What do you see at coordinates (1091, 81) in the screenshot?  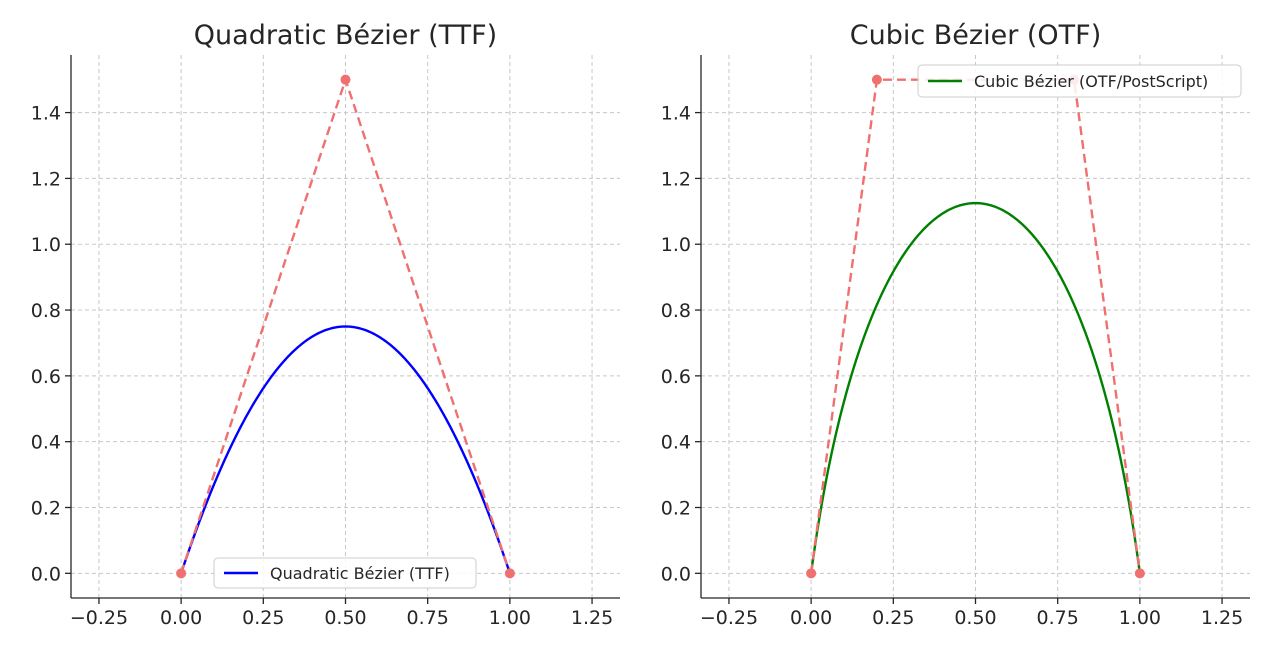 I see `legend-label: Cubic Bézier (OTF/PostScript)` at bounding box center [1091, 81].